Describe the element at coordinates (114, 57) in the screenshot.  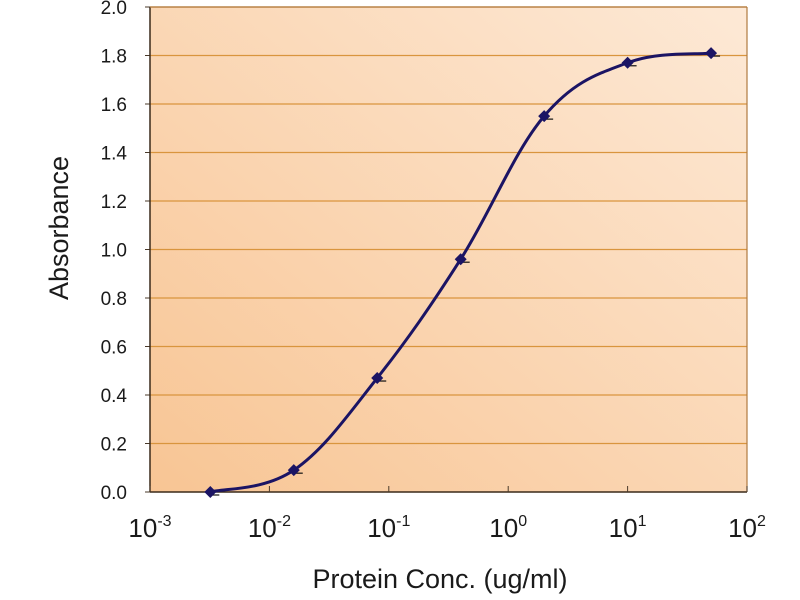
I see `y-tick-label: 1.8` at that location.